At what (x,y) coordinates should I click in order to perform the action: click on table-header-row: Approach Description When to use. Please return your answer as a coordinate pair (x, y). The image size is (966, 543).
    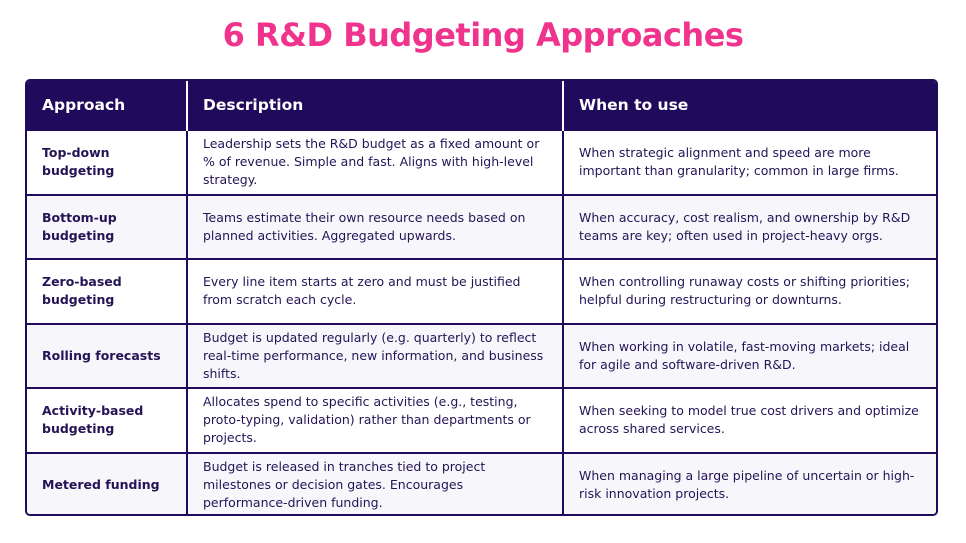
    Looking at the image, I should click on (481, 105).